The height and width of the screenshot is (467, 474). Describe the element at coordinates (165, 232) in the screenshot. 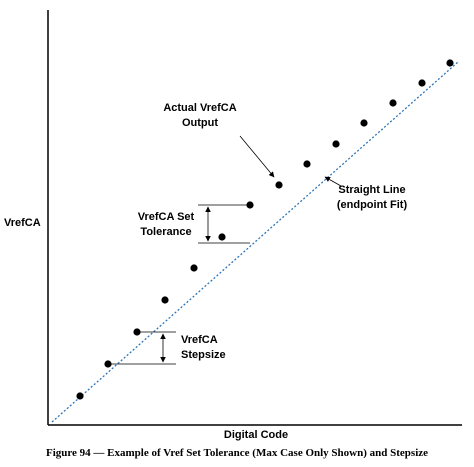

I see `annotation-line: Tolerance` at that location.